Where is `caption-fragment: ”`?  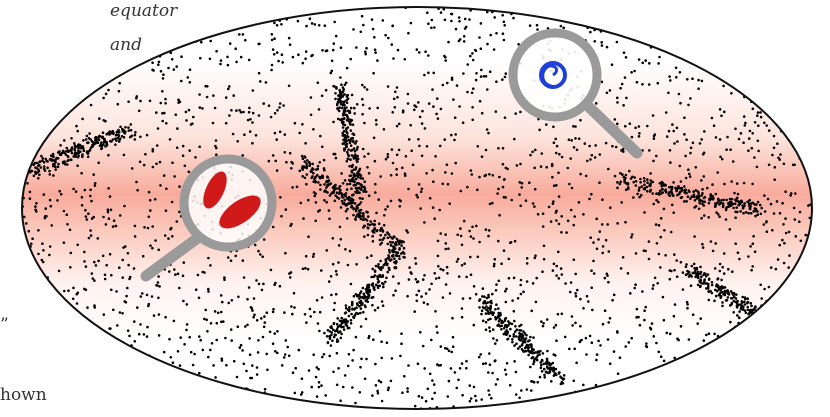 caption-fragment: ” is located at coordinates (4, 325).